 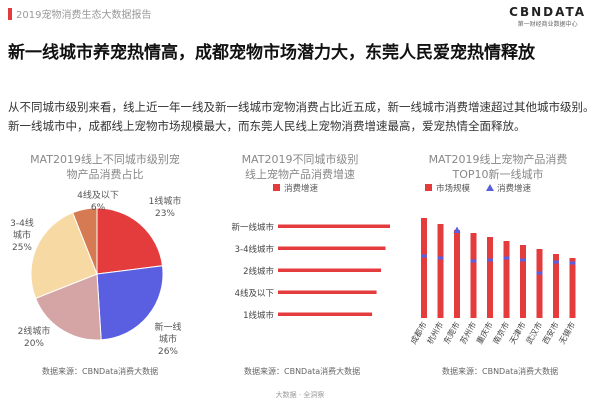 I want to click on growth-source: 数据来源：CBNData消费大数据, so click(x=302, y=371).